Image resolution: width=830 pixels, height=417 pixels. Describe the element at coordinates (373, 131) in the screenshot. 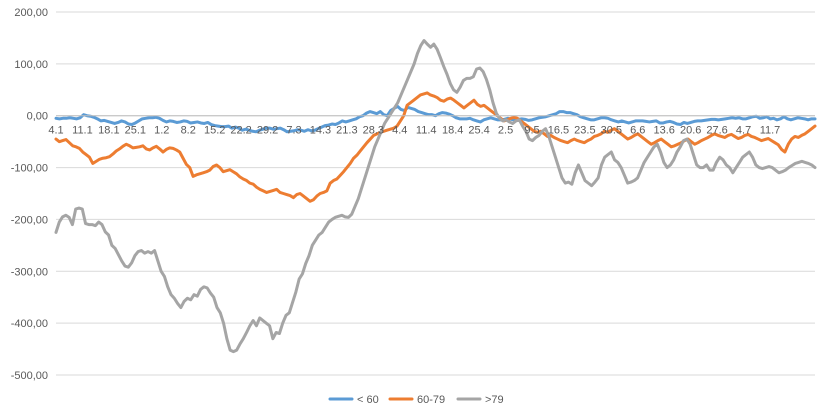

I see `x-tick-label: 28.3` at that location.